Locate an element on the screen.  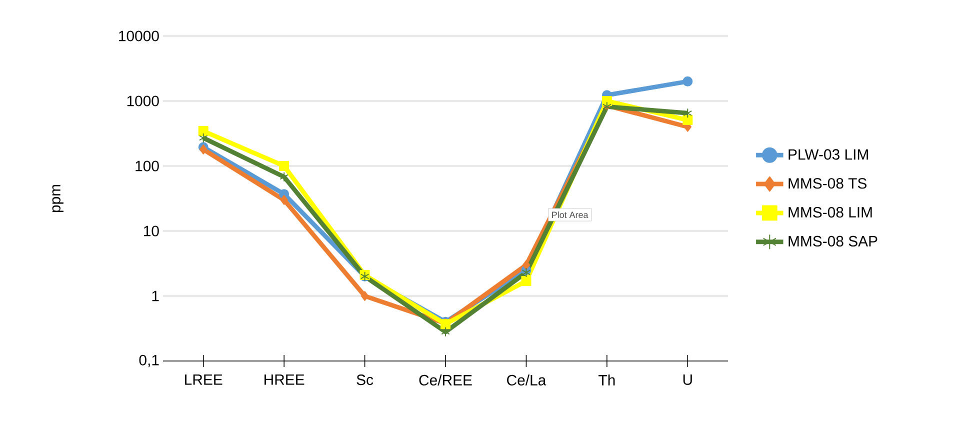
x-tick-label: Sc is located at coordinates (365, 380).